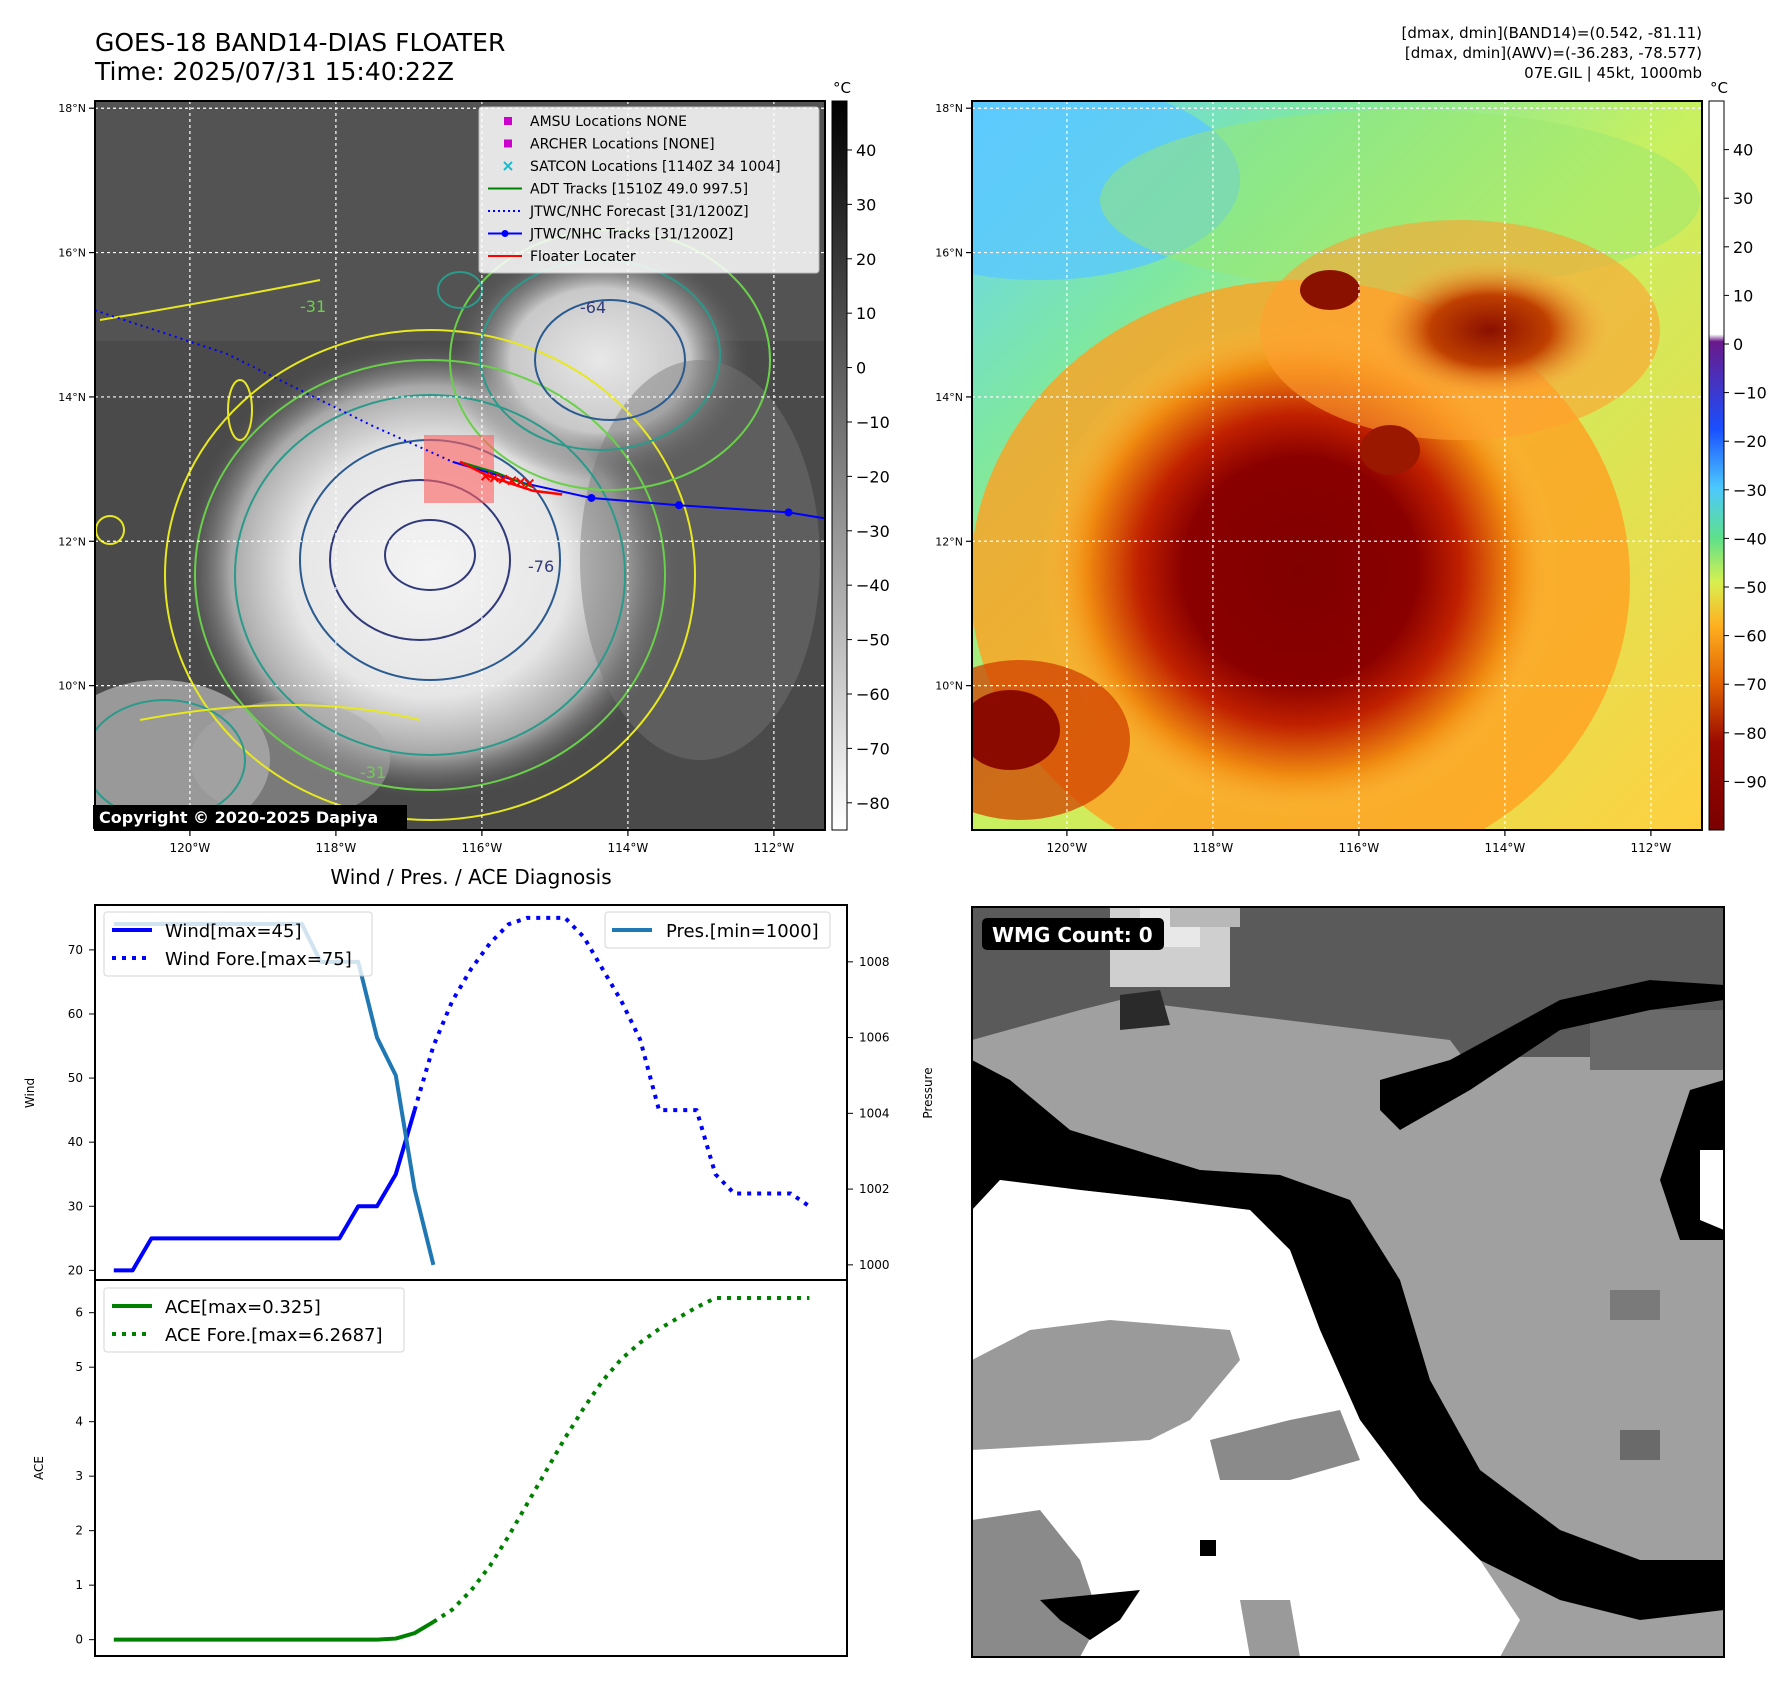  What do you see at coordinates (593, 307) in the screenshot?
I see `contour-label: -64` at bounding box center [593, 307].